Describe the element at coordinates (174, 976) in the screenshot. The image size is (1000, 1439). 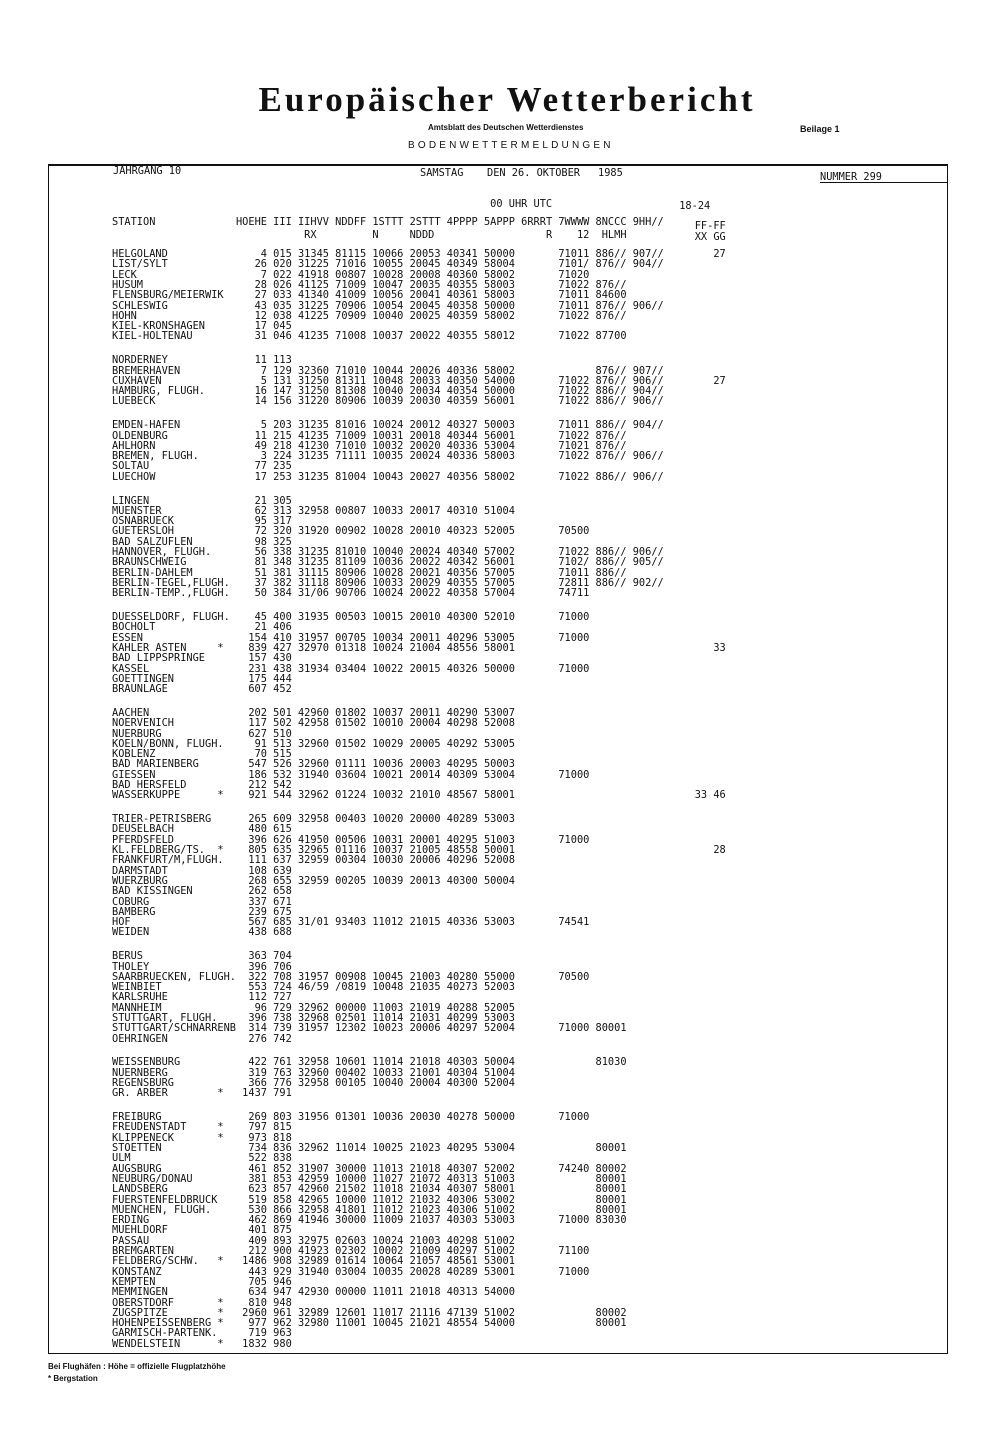
I see `cell-station: SAARBRUECKEN, FLUGH.` at that location.